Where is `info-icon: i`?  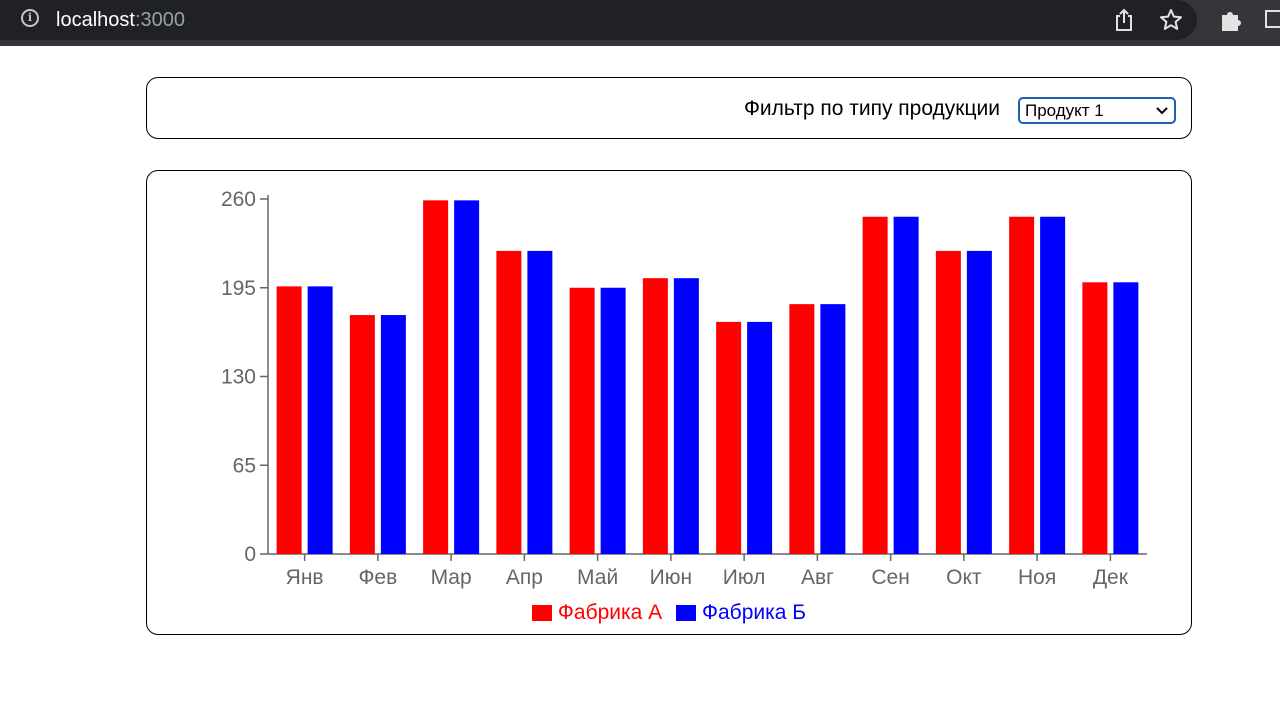
info-icon: i is located at coordinates (30, 18).